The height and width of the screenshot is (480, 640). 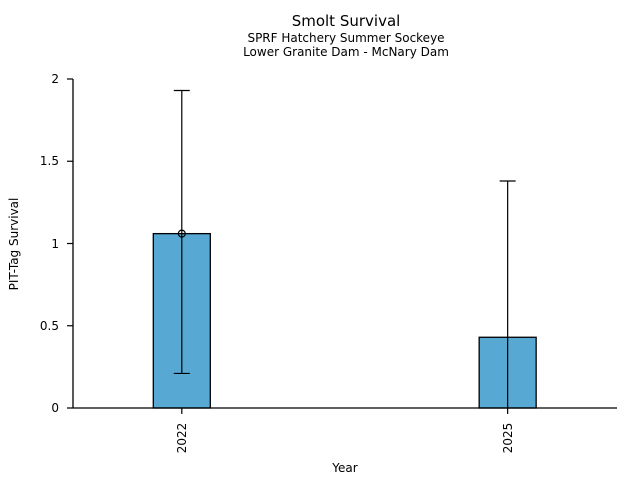 What do you see at coordinates (181, 233) in the screenshot?
I see `point-marker-2022` at bounding box center [181, 233].